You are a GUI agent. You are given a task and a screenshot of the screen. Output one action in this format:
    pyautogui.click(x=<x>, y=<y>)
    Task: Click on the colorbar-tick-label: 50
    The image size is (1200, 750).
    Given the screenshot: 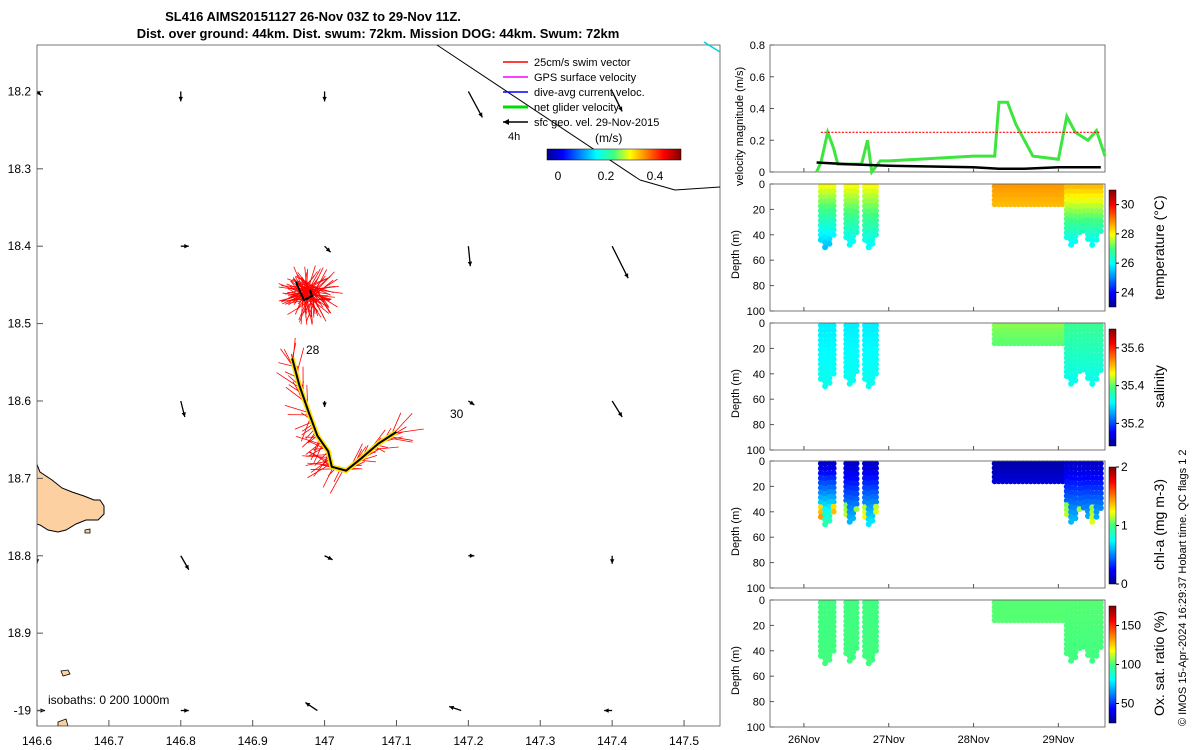 What is the action you would take?
    pyautogui.click(x=1128, y=704)
    